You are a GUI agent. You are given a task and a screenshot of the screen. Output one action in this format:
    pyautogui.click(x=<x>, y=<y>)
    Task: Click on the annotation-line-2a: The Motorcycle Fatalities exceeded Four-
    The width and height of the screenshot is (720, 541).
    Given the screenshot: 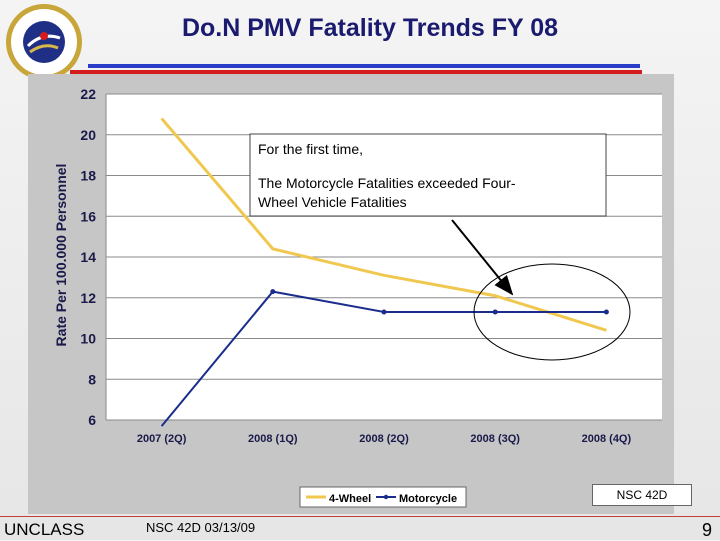 What is the action you would take?
    pyautogui.click(x=387, y=183)
    